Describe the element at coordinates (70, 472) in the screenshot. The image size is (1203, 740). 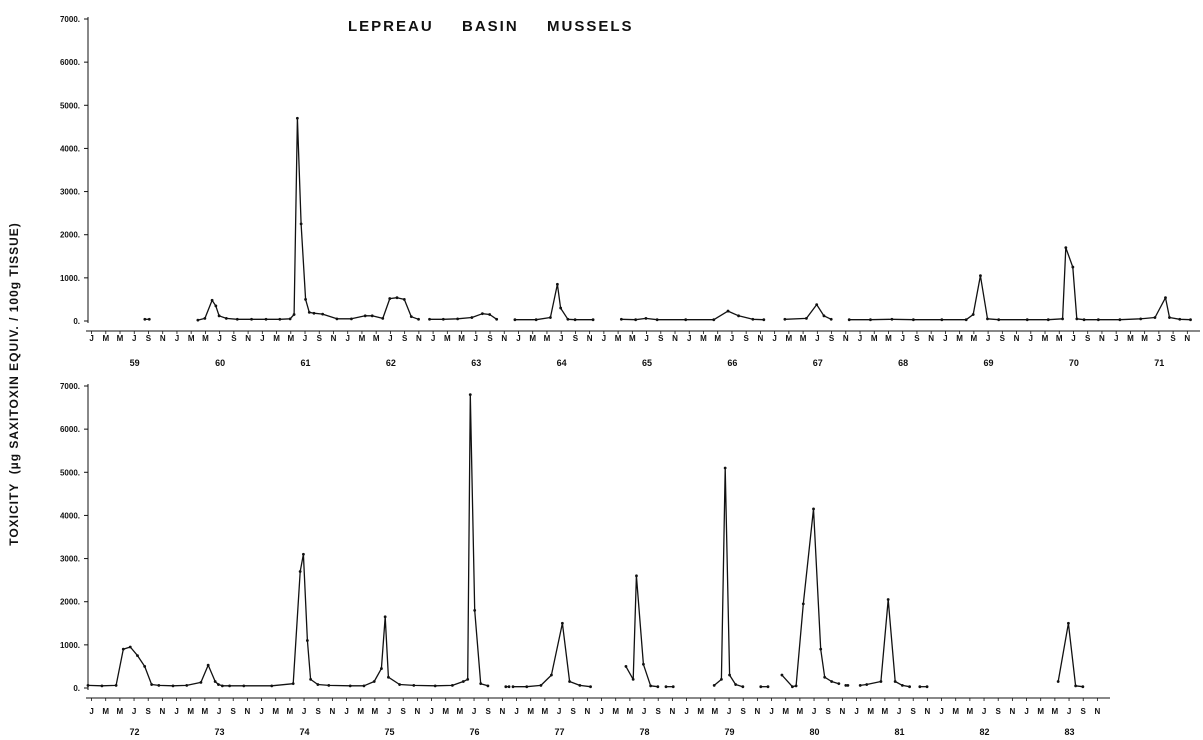
I see `y-tick-label: 5000.` at that location.